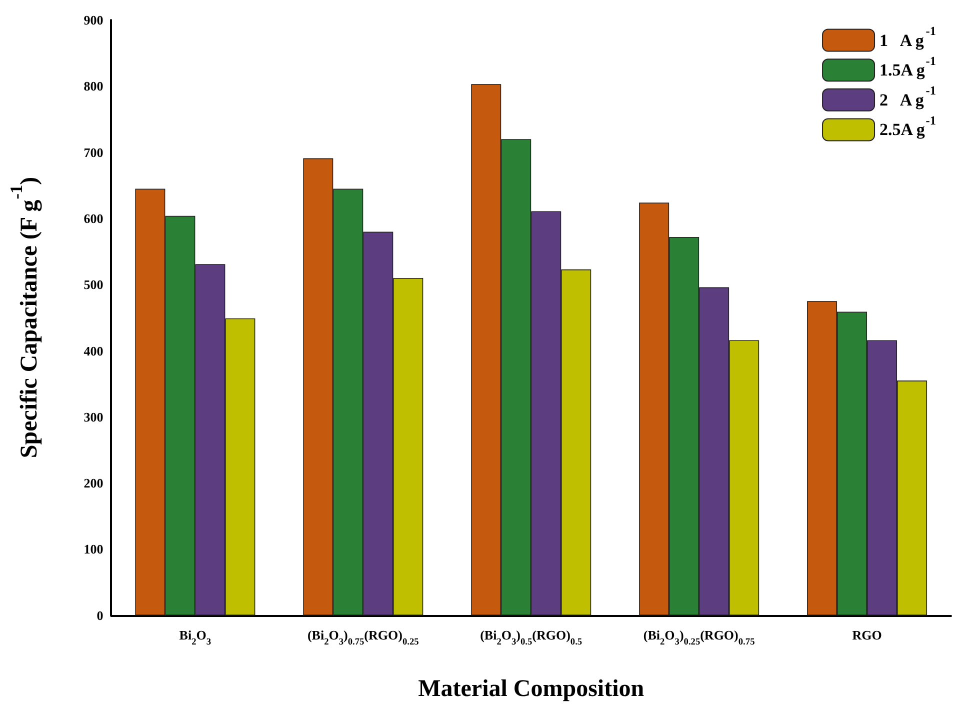 The image size is (961, 706). Describe the element at coordinates (94, 483) in the screenshot. I see `y-tick-label: 200` at that location.